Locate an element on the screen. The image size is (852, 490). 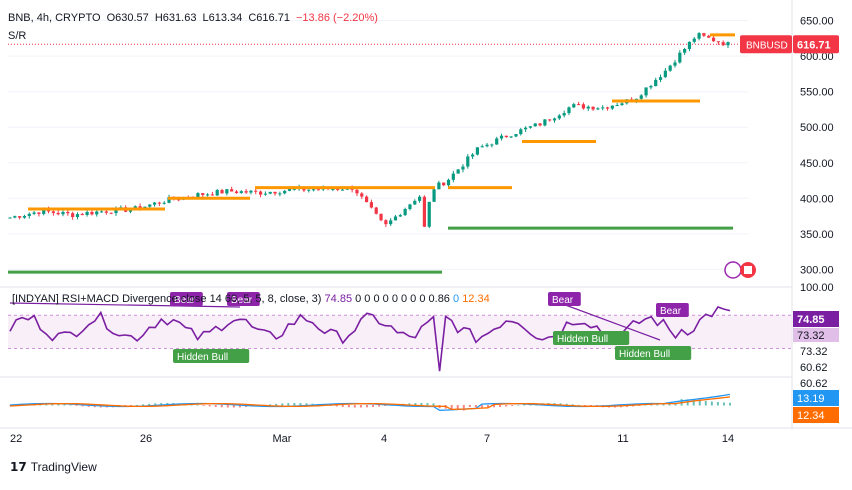
y-axis-label: 400.00 is located at coordinates (817, 199).